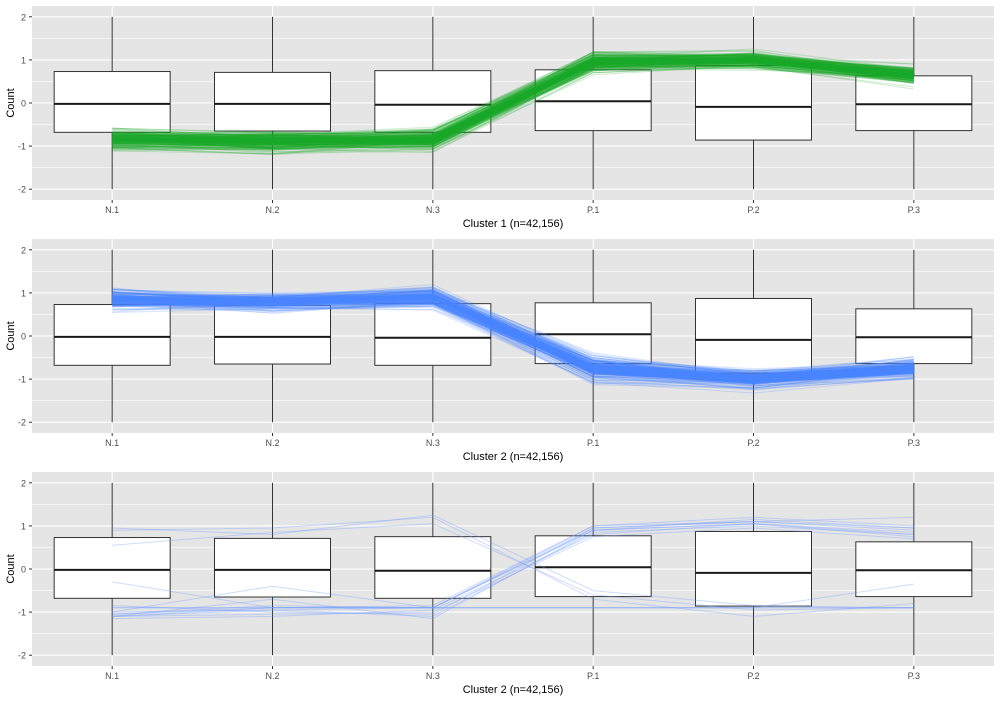 Image resolution: width=1000 pixels, height=705 pixels. What do you see at coordinates (593, 569) in the screenshot?
I see `box-P.1` at bounding box center [593, 569].